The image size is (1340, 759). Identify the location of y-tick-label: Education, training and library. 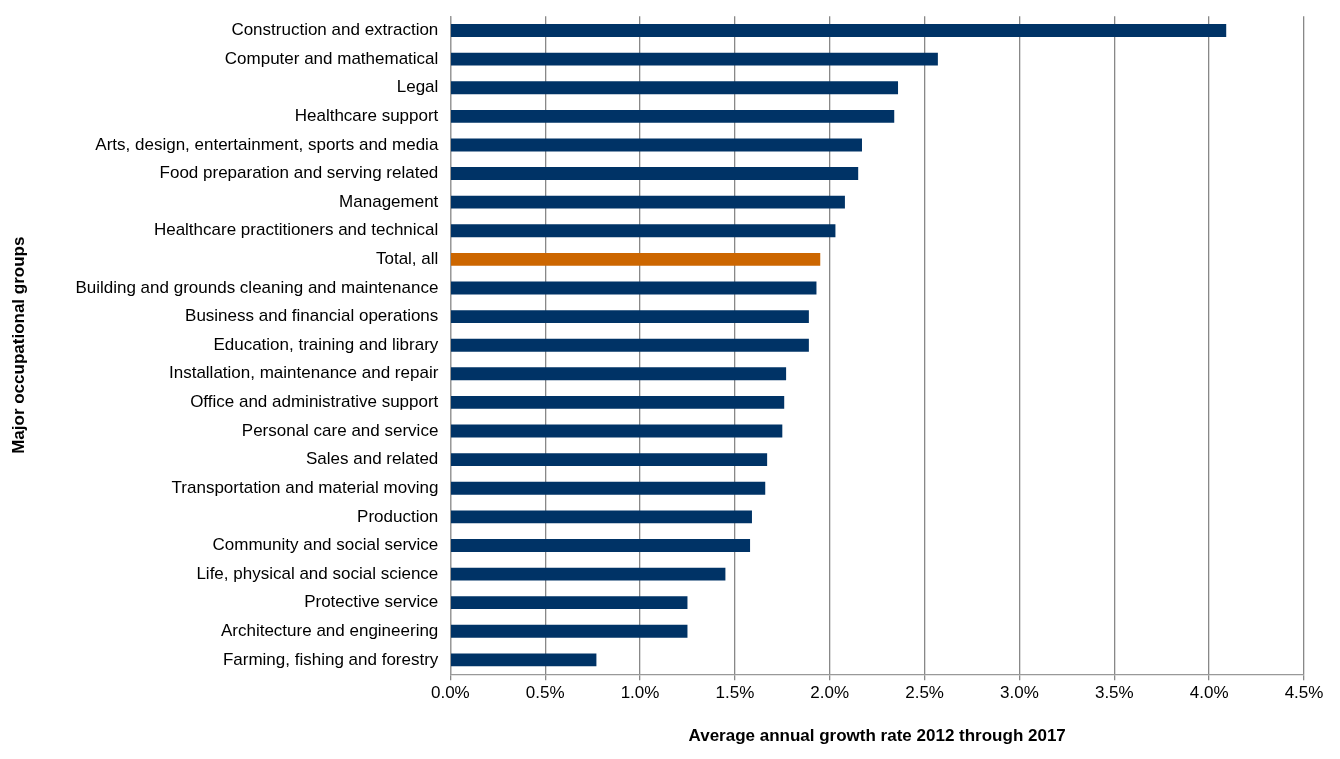
(326, 344).